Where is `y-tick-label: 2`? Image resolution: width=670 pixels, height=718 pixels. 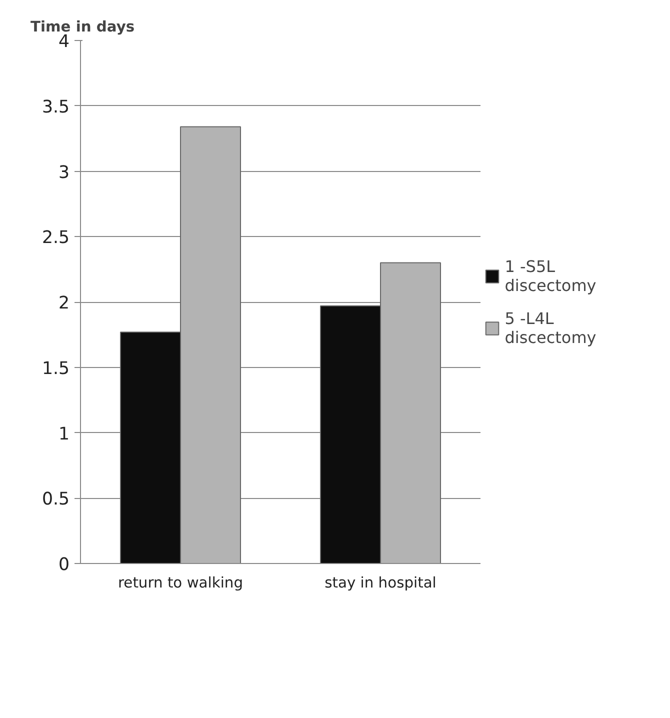 y-tick-label: 2 is located at coordinates (64, 304).